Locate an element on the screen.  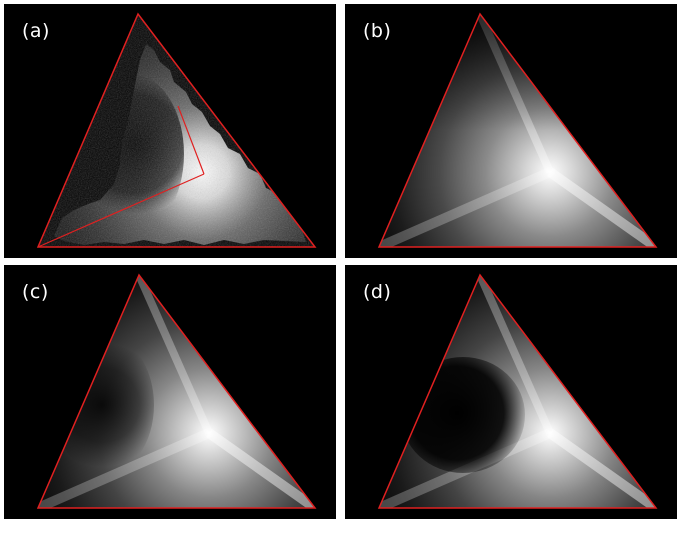
panel-label: (a) is located at coordinates (36, 31).